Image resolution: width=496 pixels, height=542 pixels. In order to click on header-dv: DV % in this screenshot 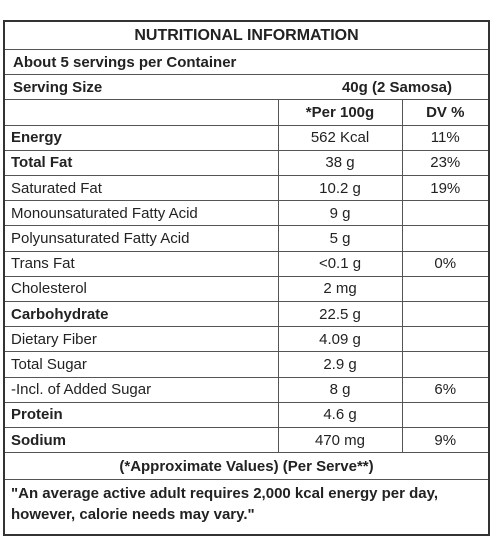, I will do `click(444, 113)`.